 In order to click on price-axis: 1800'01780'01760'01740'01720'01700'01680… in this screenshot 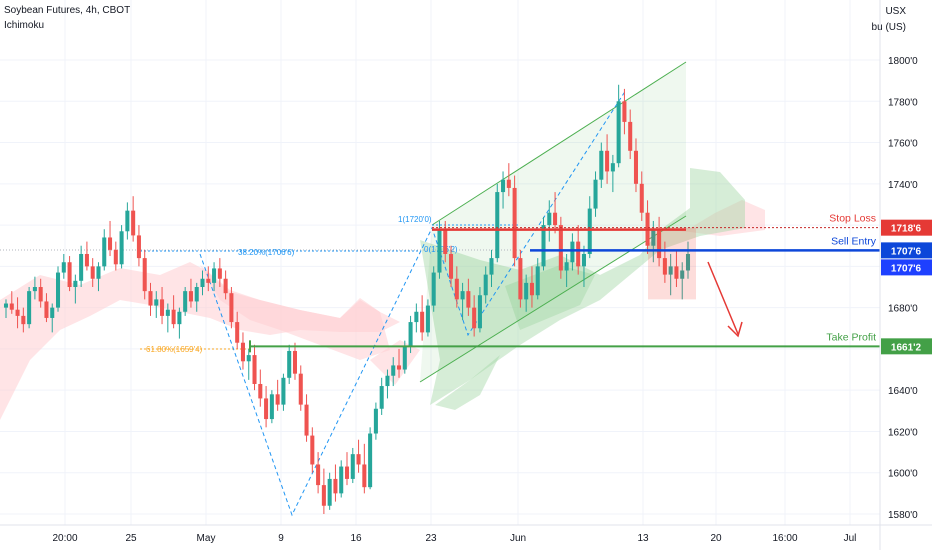, I will do `click(905, 275)`.